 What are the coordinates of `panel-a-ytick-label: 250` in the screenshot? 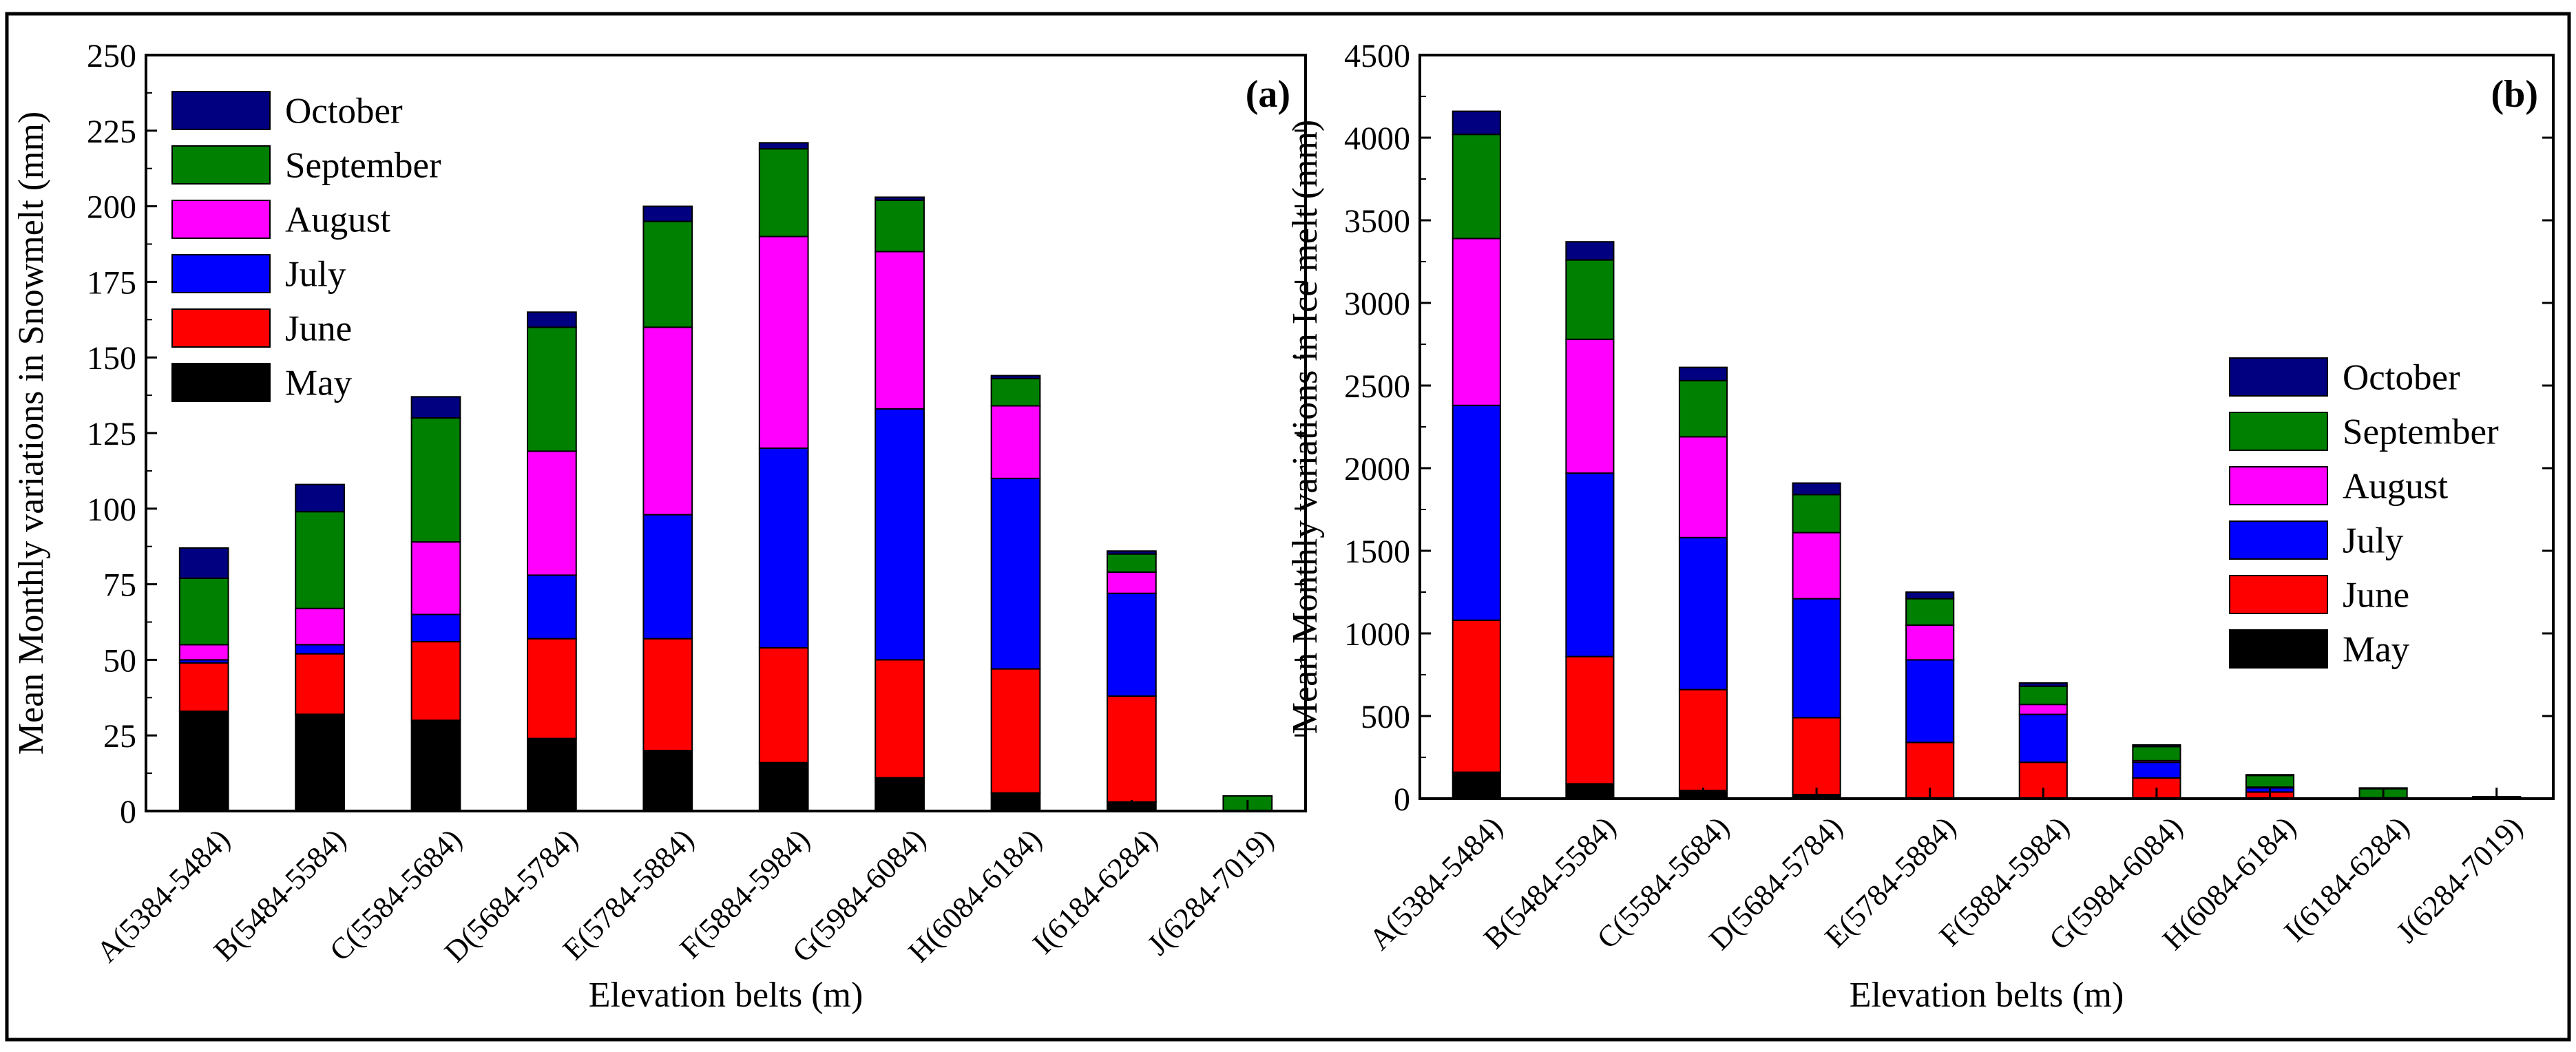 It's located at (111, 56).